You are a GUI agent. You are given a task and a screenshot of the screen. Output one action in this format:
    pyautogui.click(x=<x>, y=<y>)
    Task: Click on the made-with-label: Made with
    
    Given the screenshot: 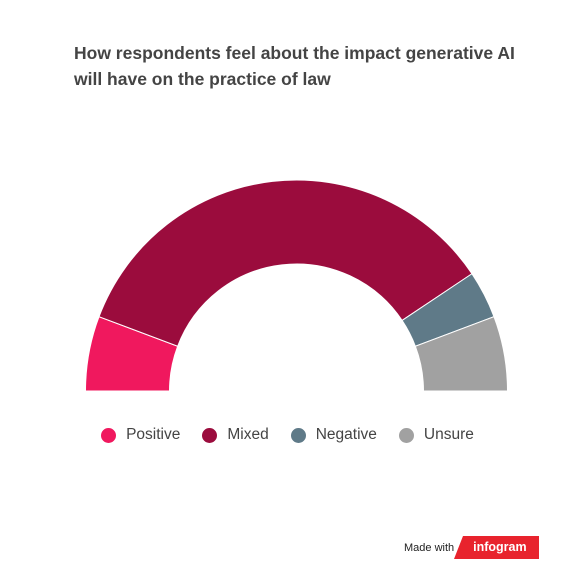 What is the action you would take?
    pyautogui.click(x=429, y=547)
    